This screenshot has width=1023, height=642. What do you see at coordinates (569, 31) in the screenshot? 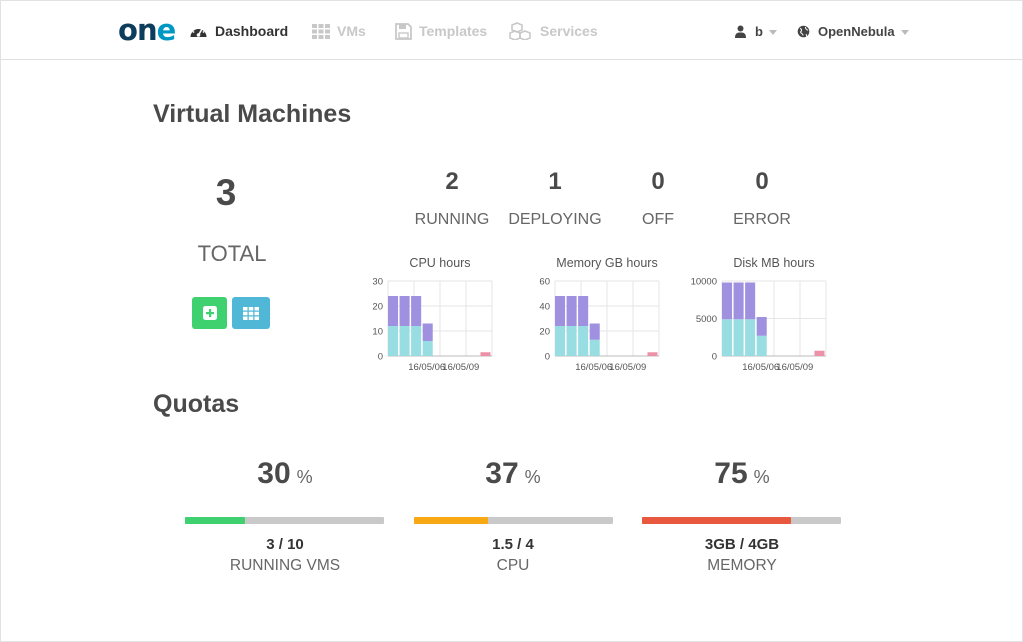
I see `nav-services-label: Services` at bounding box center [569, 31].